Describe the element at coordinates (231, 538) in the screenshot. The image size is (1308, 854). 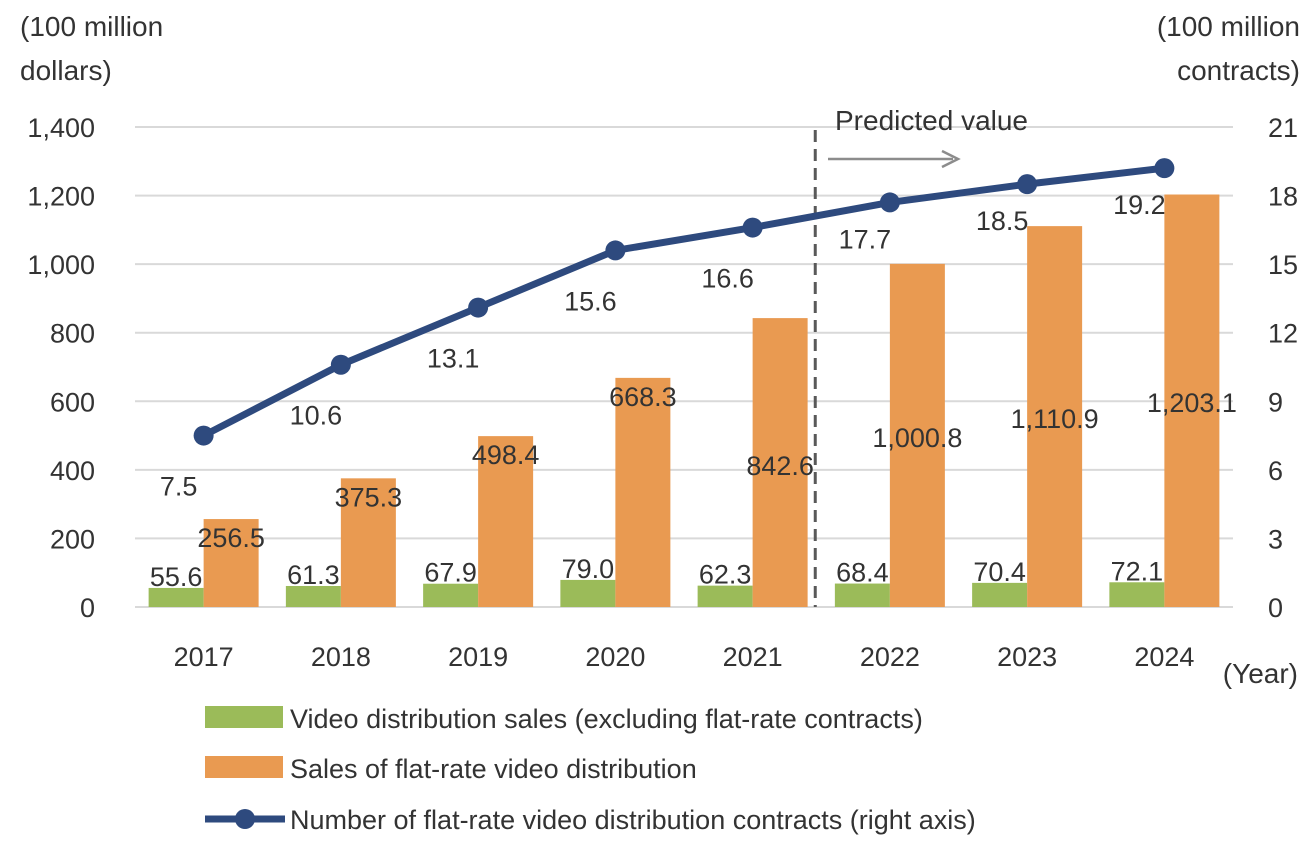
I see `label-flat-rate-sales: 256.5` at that location.